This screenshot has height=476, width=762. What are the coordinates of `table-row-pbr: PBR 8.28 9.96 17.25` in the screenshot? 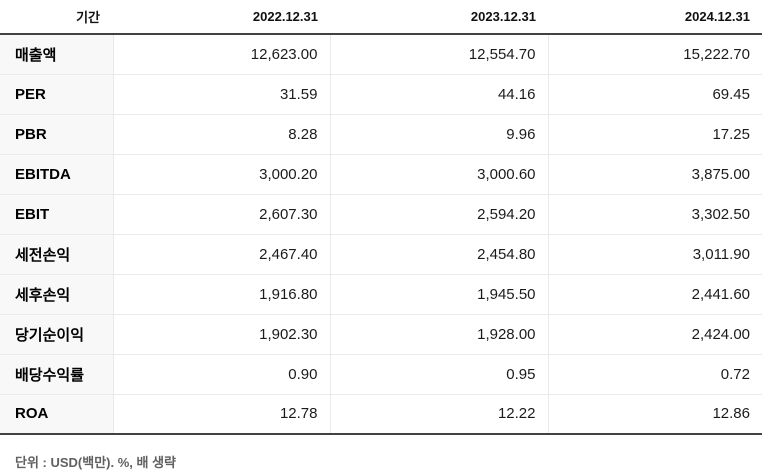 It's located at (381, 134).